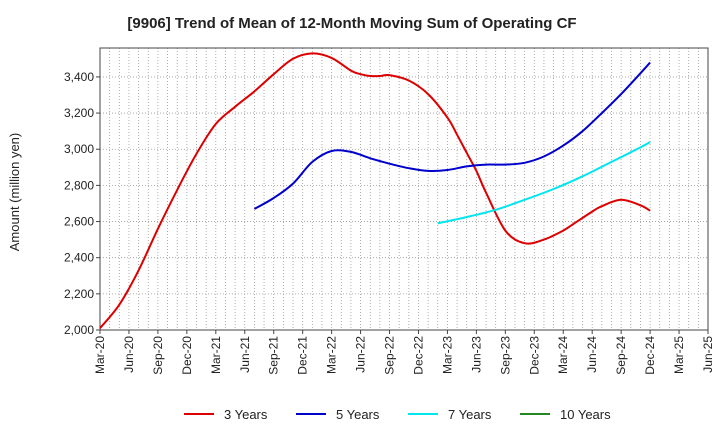 This screenshot has width=720, height=440. I want to click on y-tick-label: 2,800, so click(79, 185).